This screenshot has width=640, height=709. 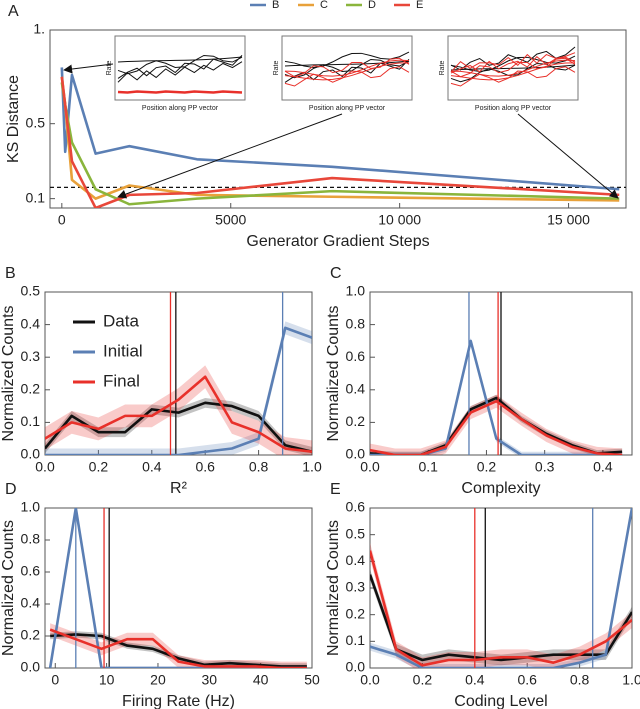 I want to click on inset-frame, so click(x=347, y=68).